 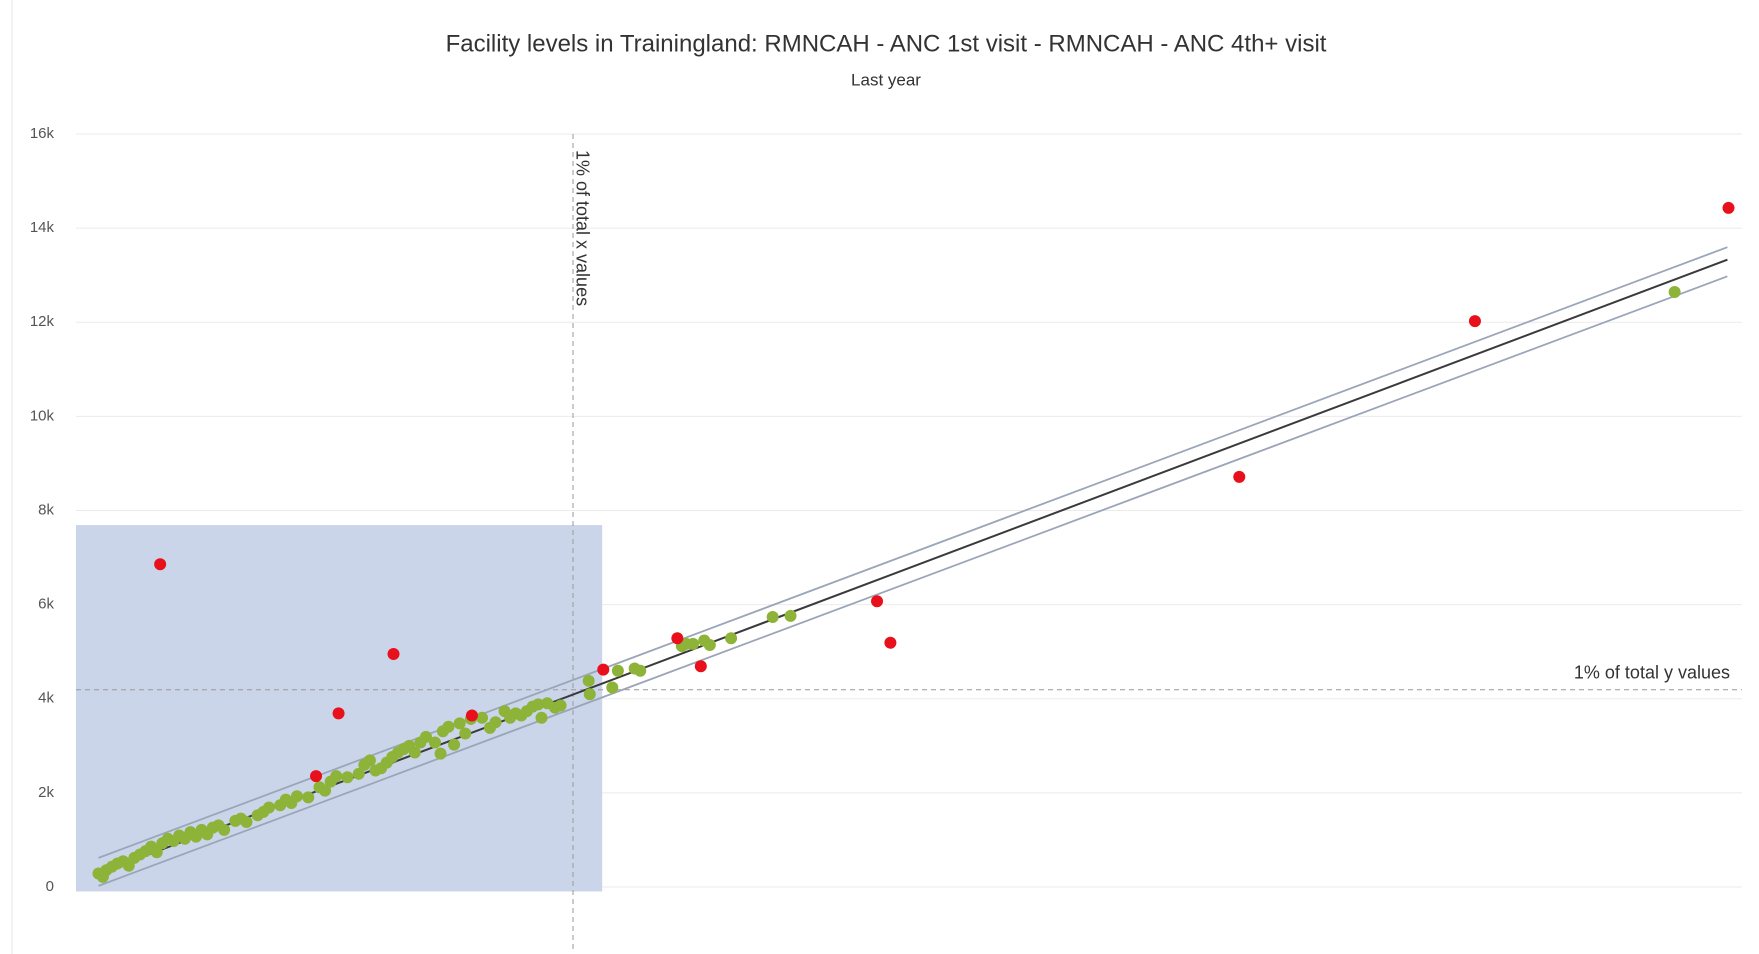 What do you see at coordinates (42, 133) in the screenshot?
I see `y-tick-label: 16k` at bounding box center [42, 133].